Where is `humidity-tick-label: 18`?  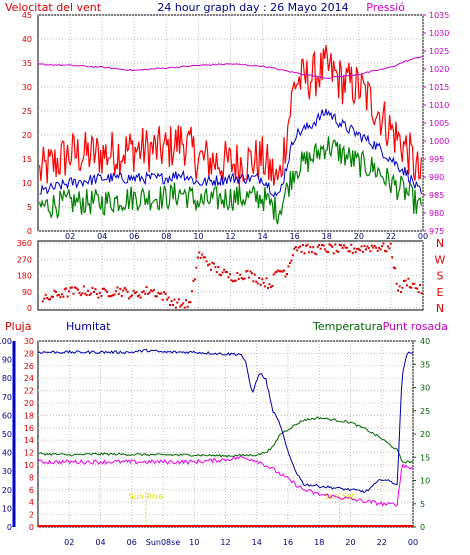
humidity-tick-label: 18 is located at coordinates (29, 415).